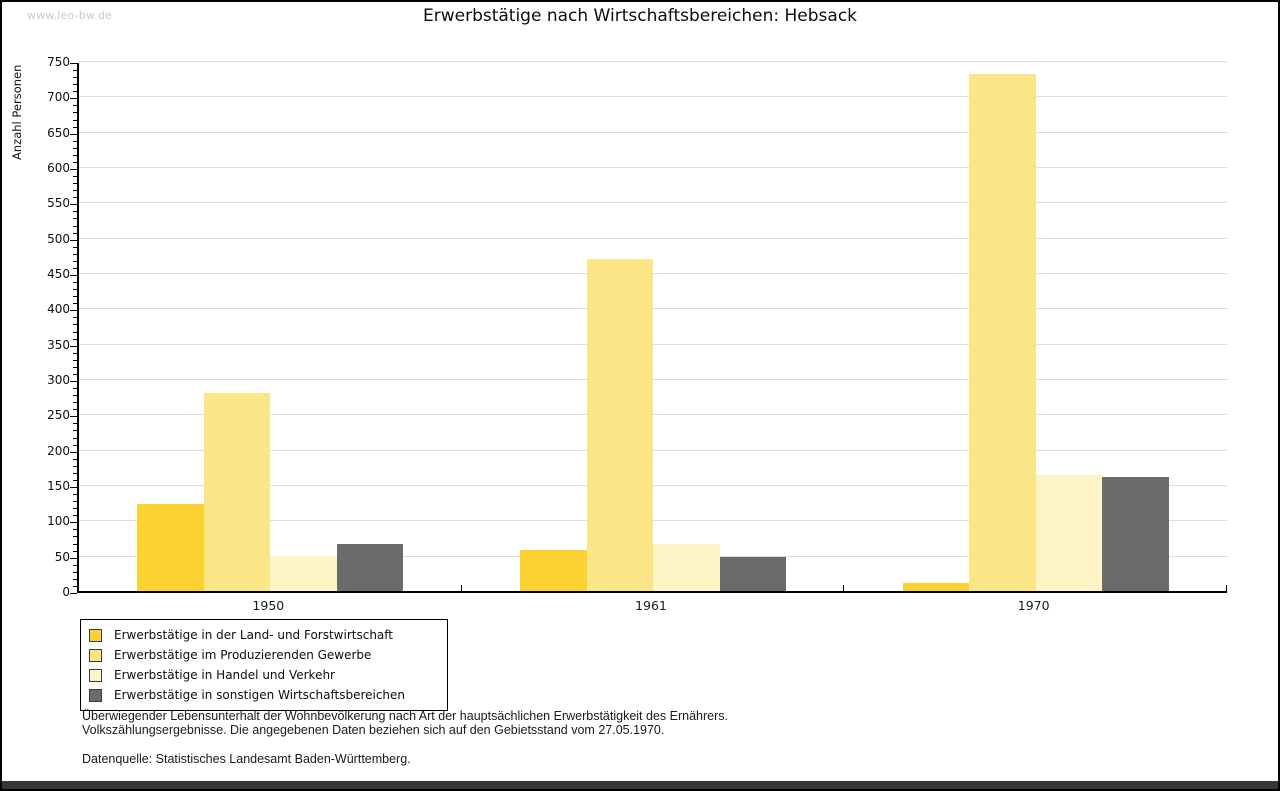 Image resolution: width=1280 pixels, height=791 pixels. I want to click on x-axis-tick-label: 1950, so click(268, 605).